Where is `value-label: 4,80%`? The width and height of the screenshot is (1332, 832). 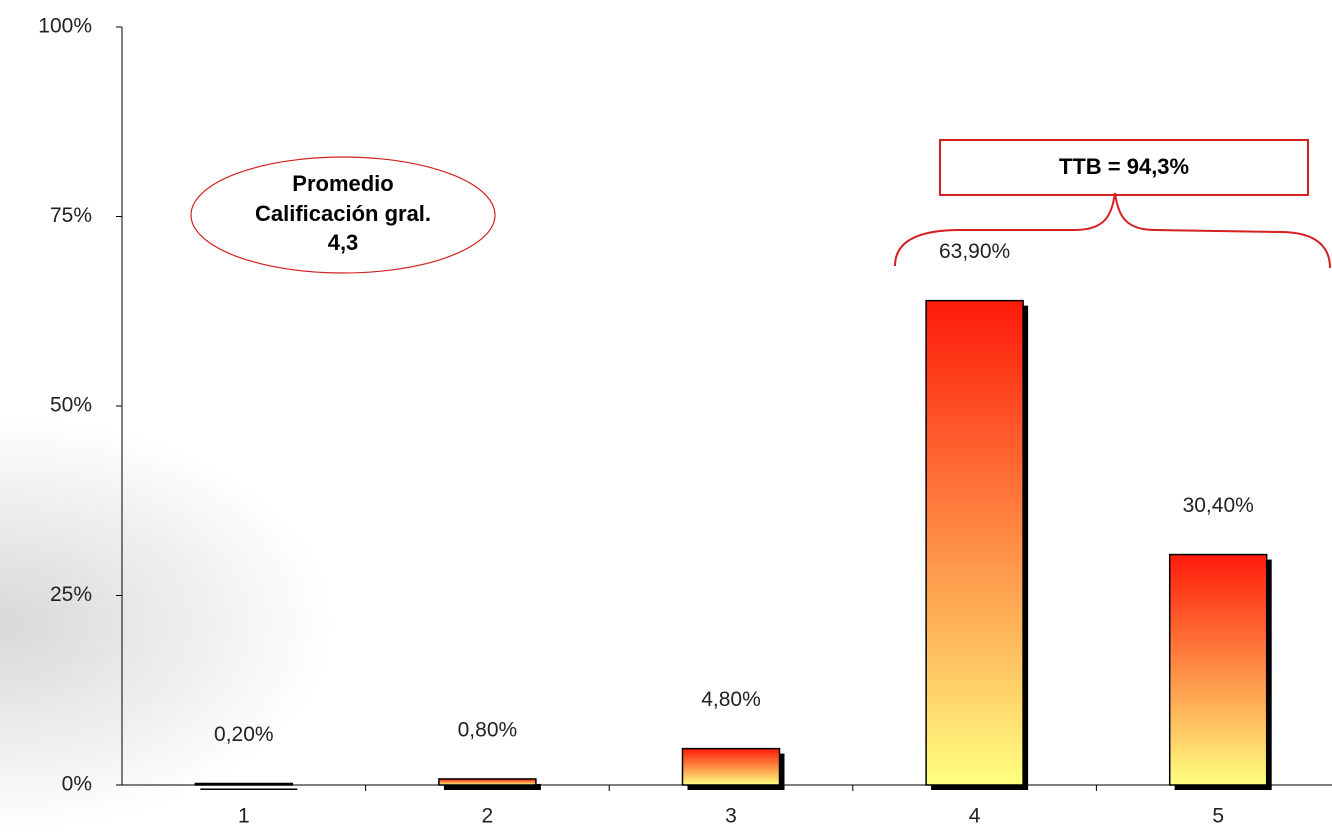 value-label: 4,80% is located at coordinates (731, 699).